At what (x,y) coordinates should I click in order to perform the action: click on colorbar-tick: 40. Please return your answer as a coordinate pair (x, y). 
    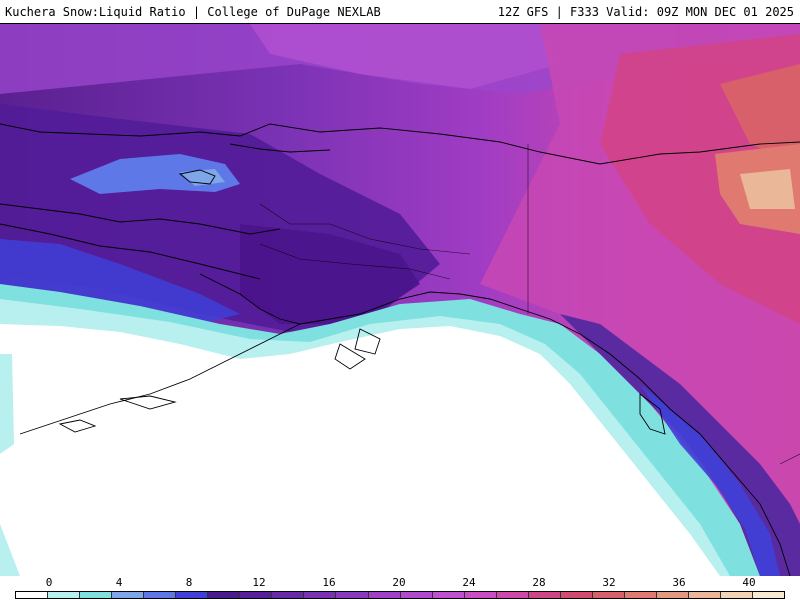
    Looking at the image, I should click on (749, 582).